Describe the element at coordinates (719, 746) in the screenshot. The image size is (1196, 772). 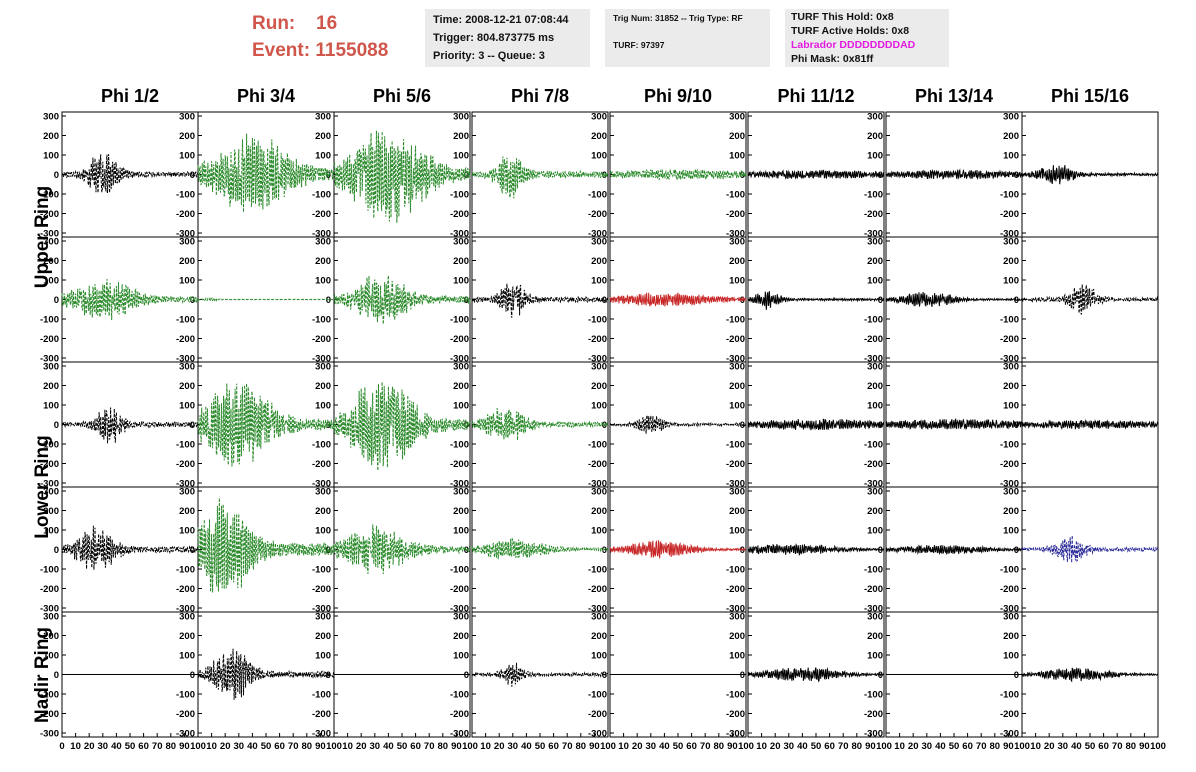
I see `x-tick-label: 80` at that location.